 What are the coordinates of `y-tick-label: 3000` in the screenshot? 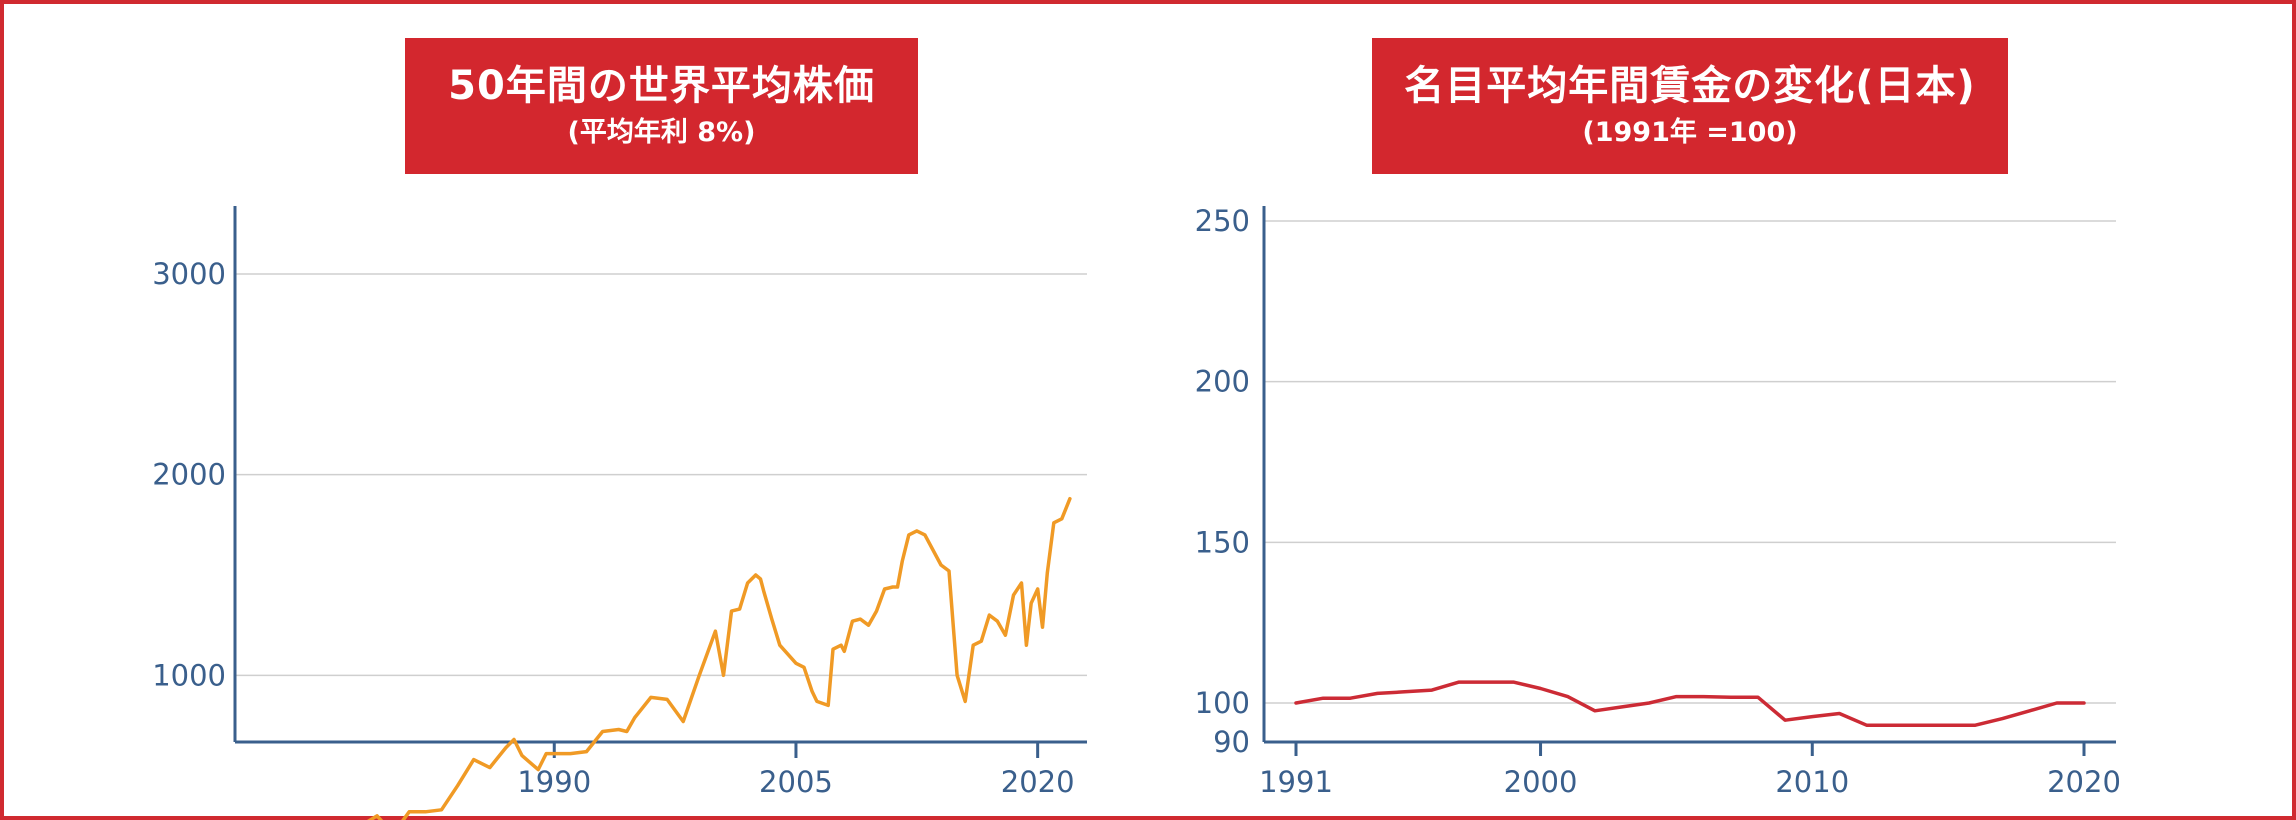 It's located at (189, 274).